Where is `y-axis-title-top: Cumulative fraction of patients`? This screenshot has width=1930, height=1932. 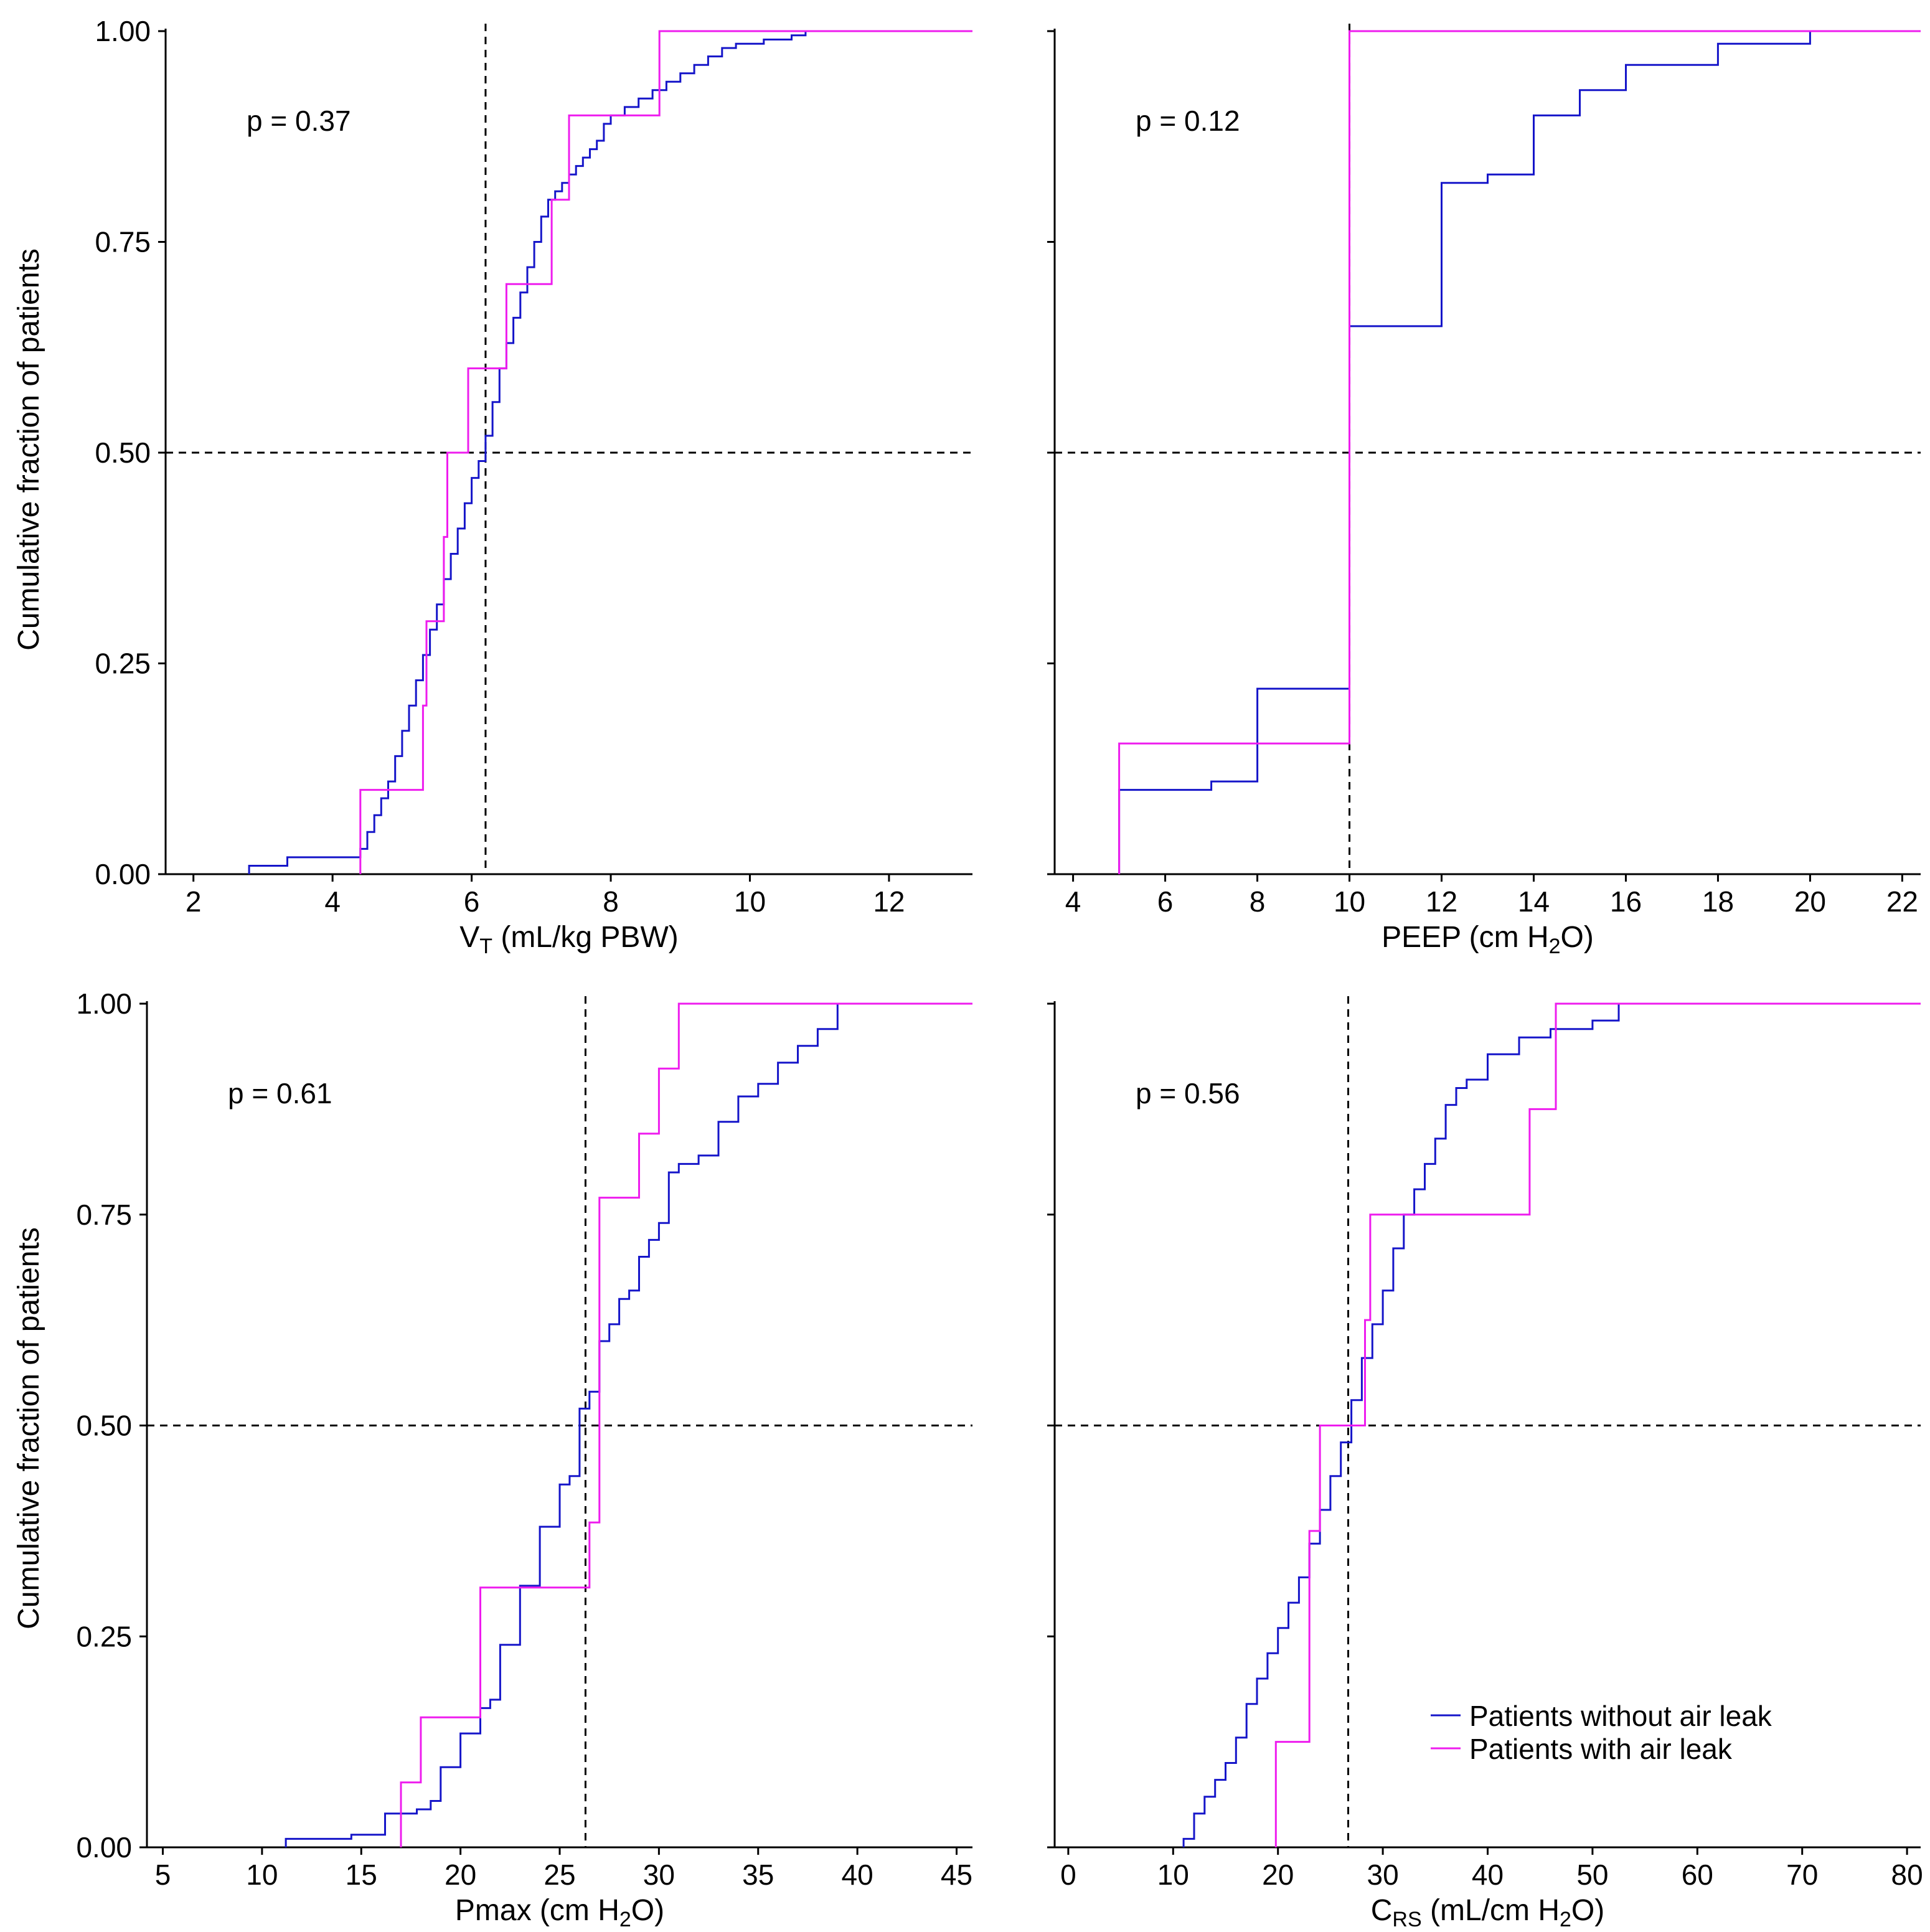
y-axis-title-top: Cumulative fraction of patients is located at coordinates (28, 449).